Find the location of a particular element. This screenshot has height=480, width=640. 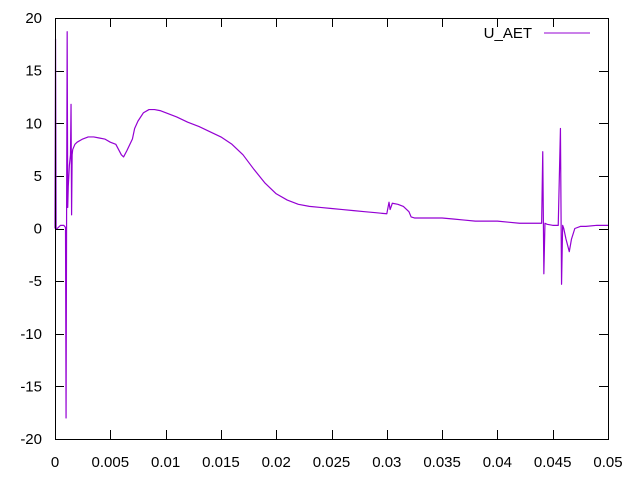

x-tick-label: 0.01 is located at coordinates (165, 462).